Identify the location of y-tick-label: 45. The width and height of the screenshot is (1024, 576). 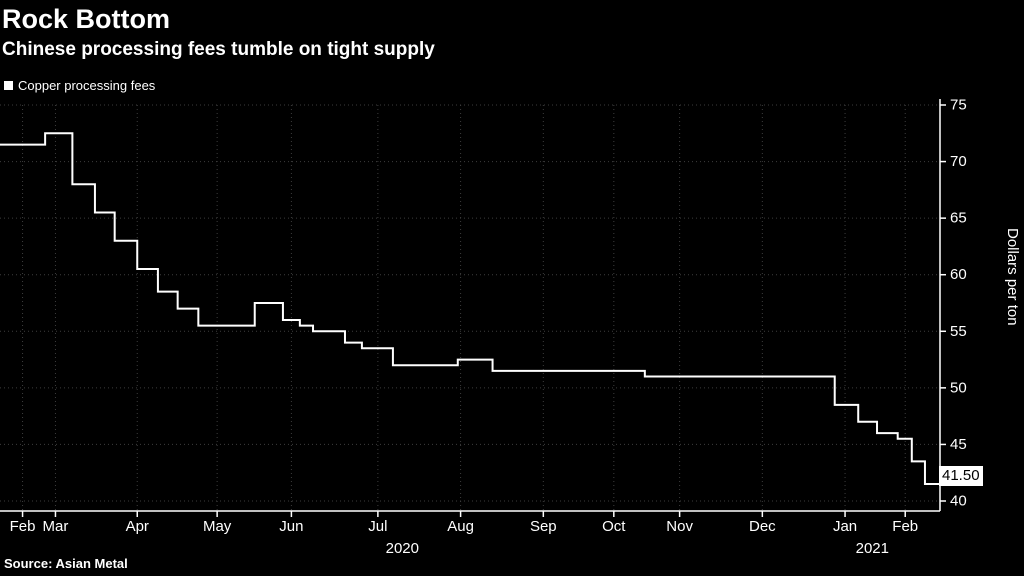
(958, 444).